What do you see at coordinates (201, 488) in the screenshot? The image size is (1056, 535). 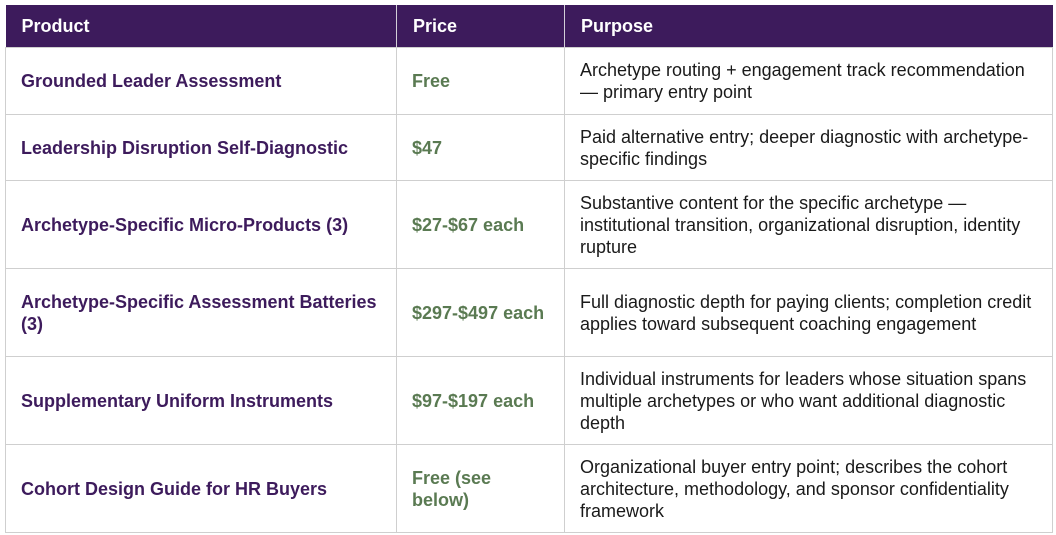 I see `product-cell: Cohort Design Guide for HR Buyers` at bounding box center [201, 488].